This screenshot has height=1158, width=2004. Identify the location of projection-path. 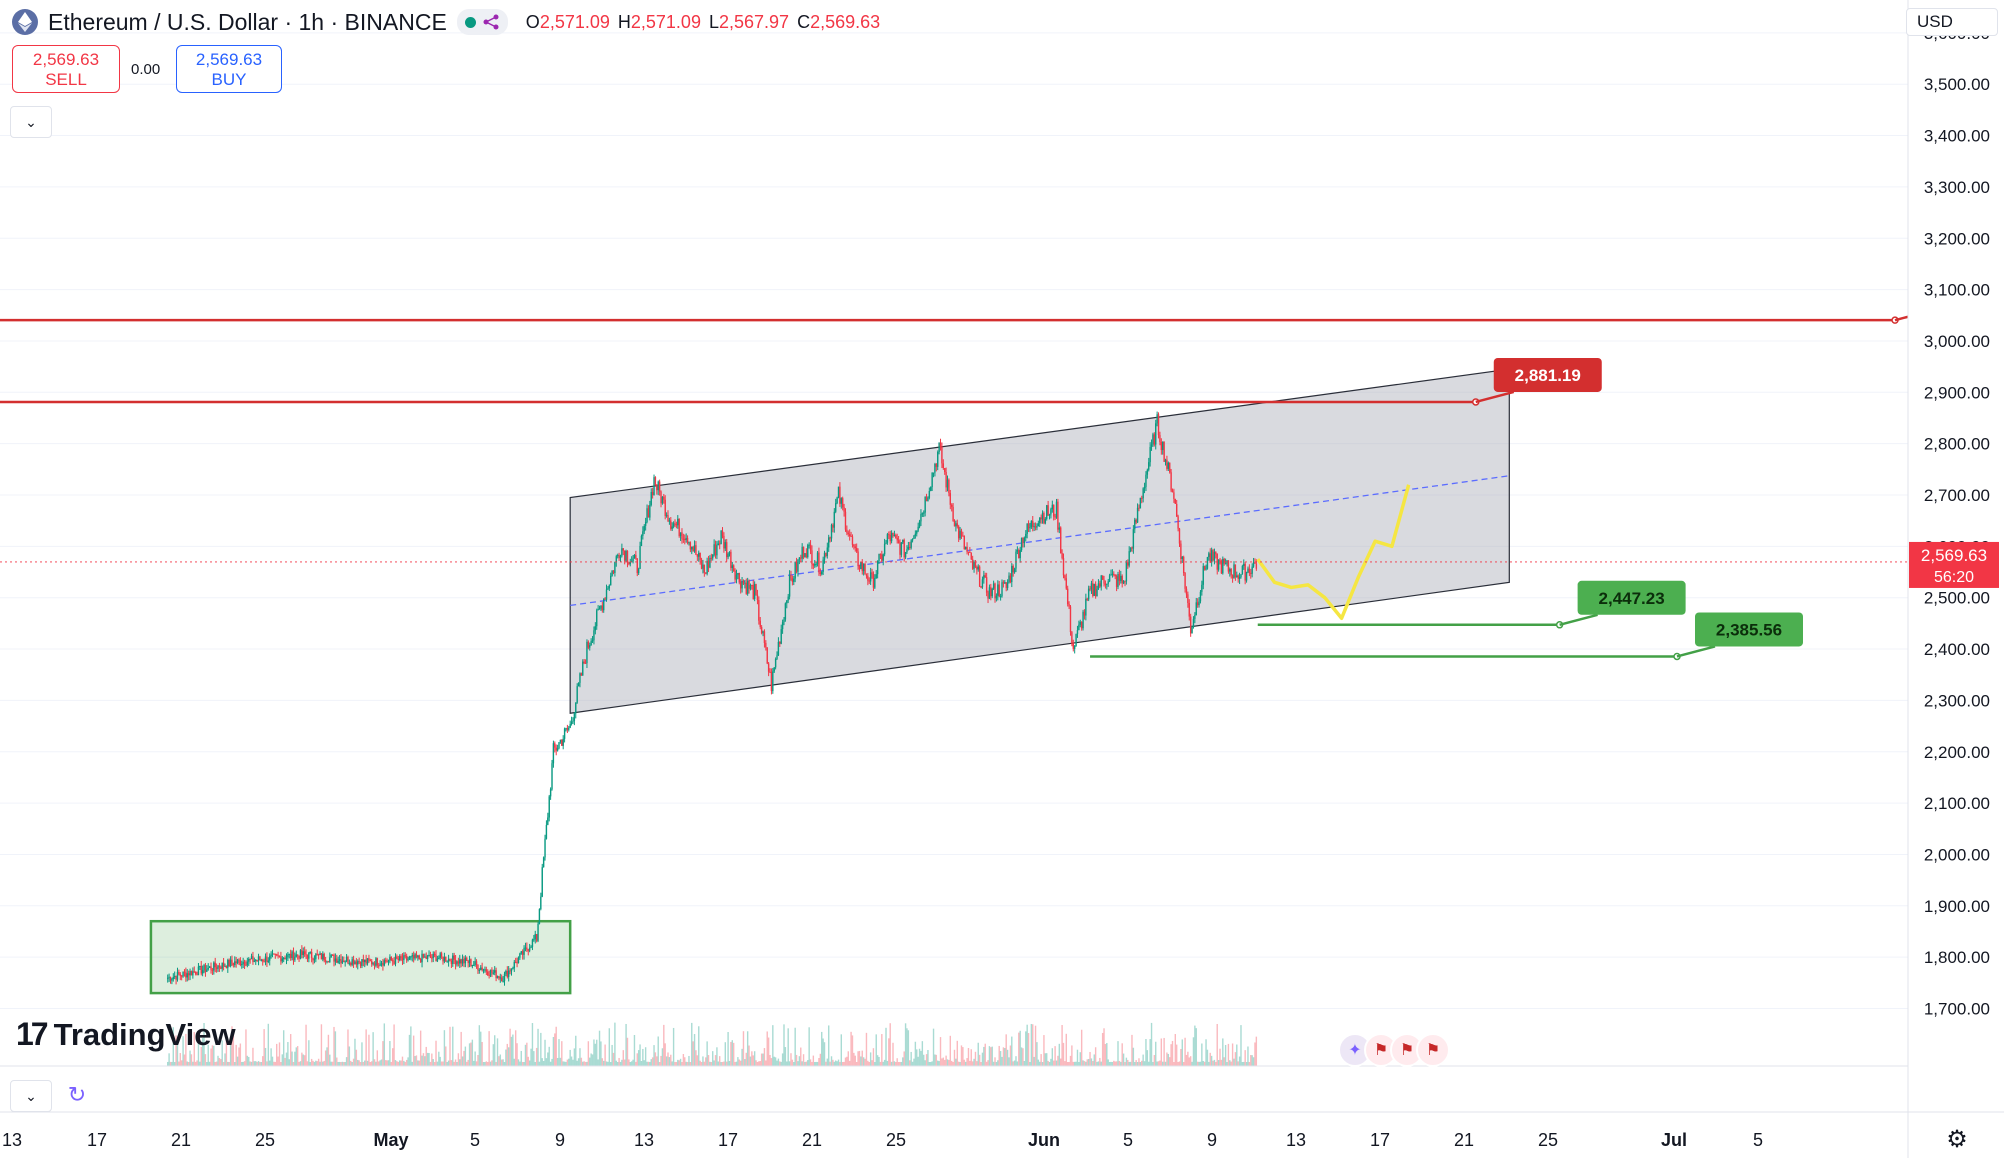
(1333, 552).